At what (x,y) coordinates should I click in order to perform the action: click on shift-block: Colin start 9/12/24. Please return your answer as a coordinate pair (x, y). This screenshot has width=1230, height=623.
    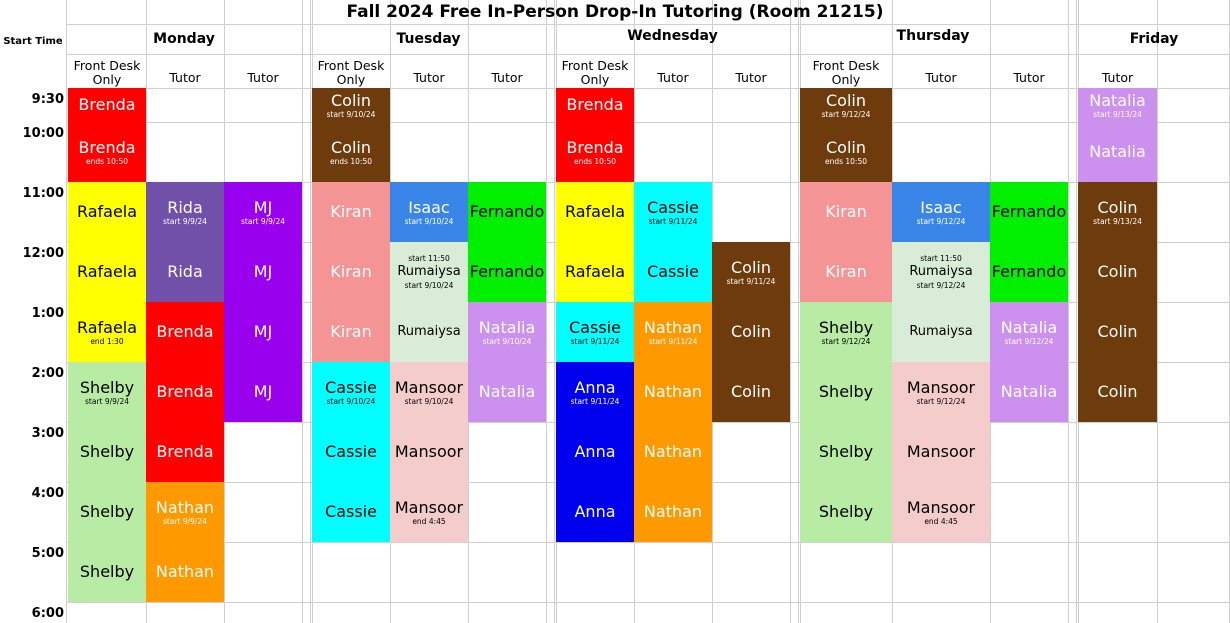
    Looking at the image, I should click on (846, 105).